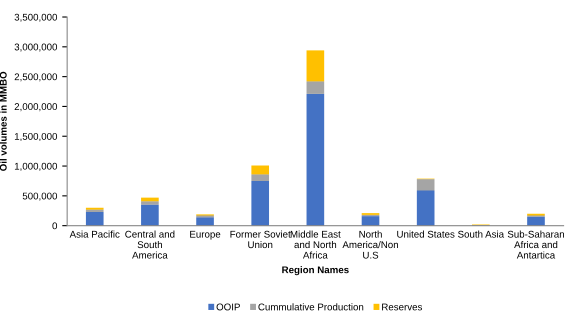  Describe the element at coordinates (311, 306) in the screenshot. I see `legend-label: Cummulative Production` at that location.